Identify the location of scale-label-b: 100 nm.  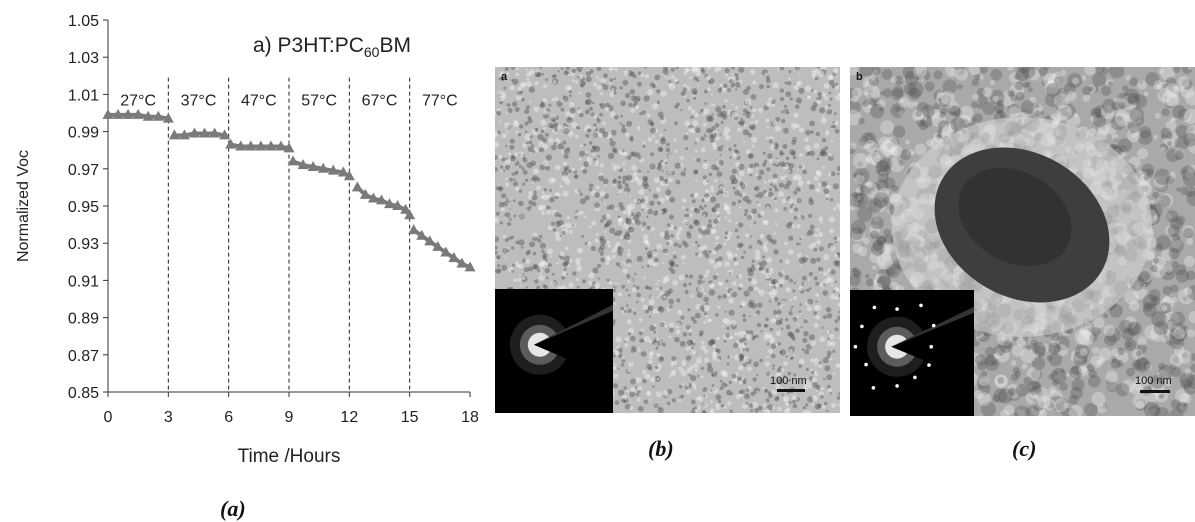
(788, 381).